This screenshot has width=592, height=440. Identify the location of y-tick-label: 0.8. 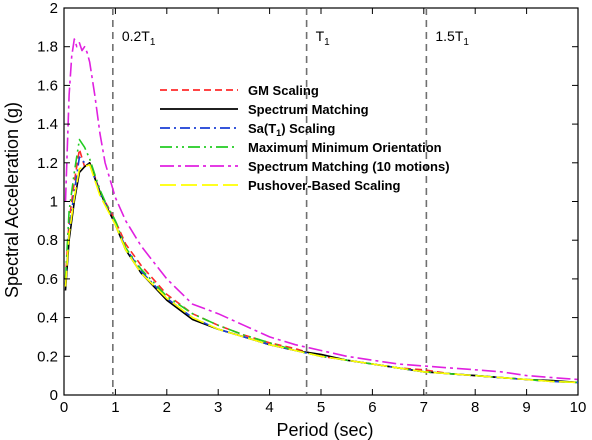
(47, 240).